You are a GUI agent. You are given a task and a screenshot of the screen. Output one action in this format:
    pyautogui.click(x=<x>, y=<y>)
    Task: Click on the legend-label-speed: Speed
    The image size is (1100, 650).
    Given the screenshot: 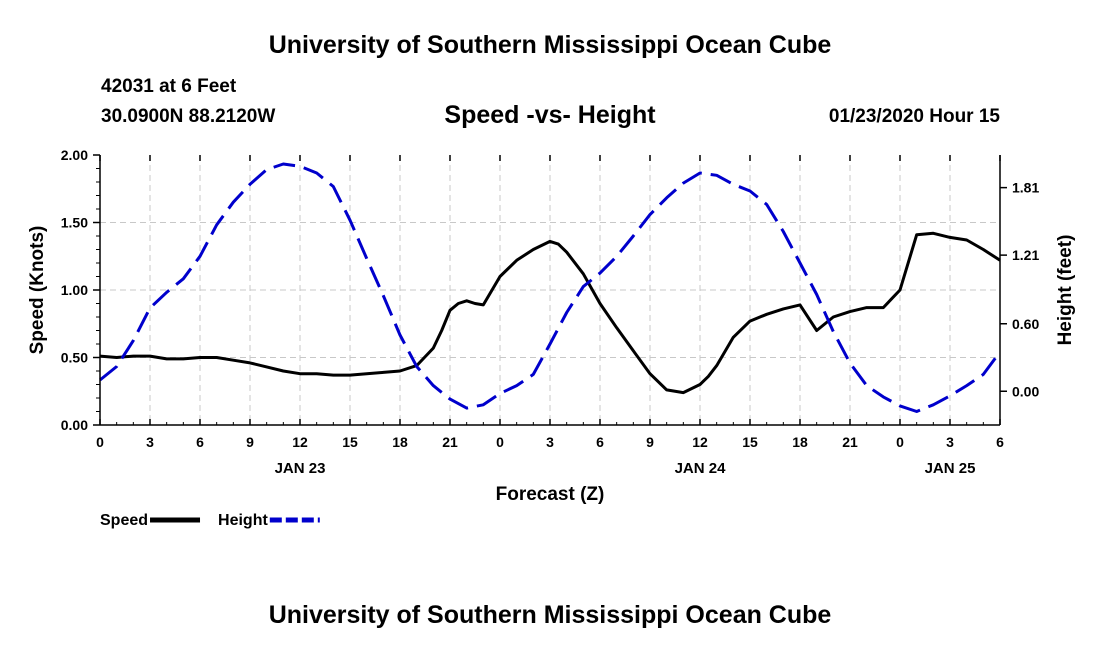 What is the action you would take?
    pyautogui.click(x=124, y=520)
    